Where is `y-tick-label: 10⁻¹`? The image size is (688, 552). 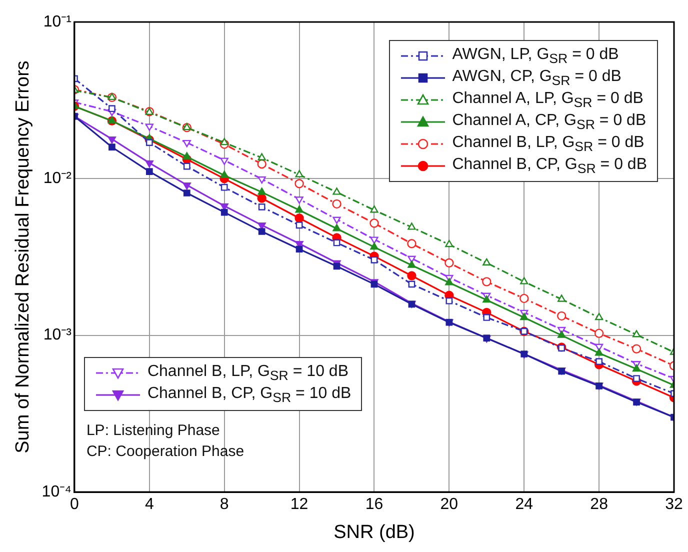 y-tick-label: 10⁻¹ is located at coordinates (57, 21).